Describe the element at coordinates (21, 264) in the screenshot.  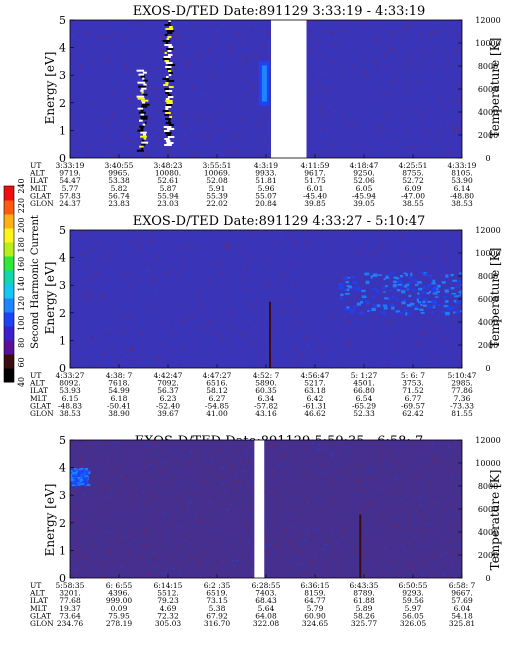
I see `colorbar-tick-label: 160` at that location.